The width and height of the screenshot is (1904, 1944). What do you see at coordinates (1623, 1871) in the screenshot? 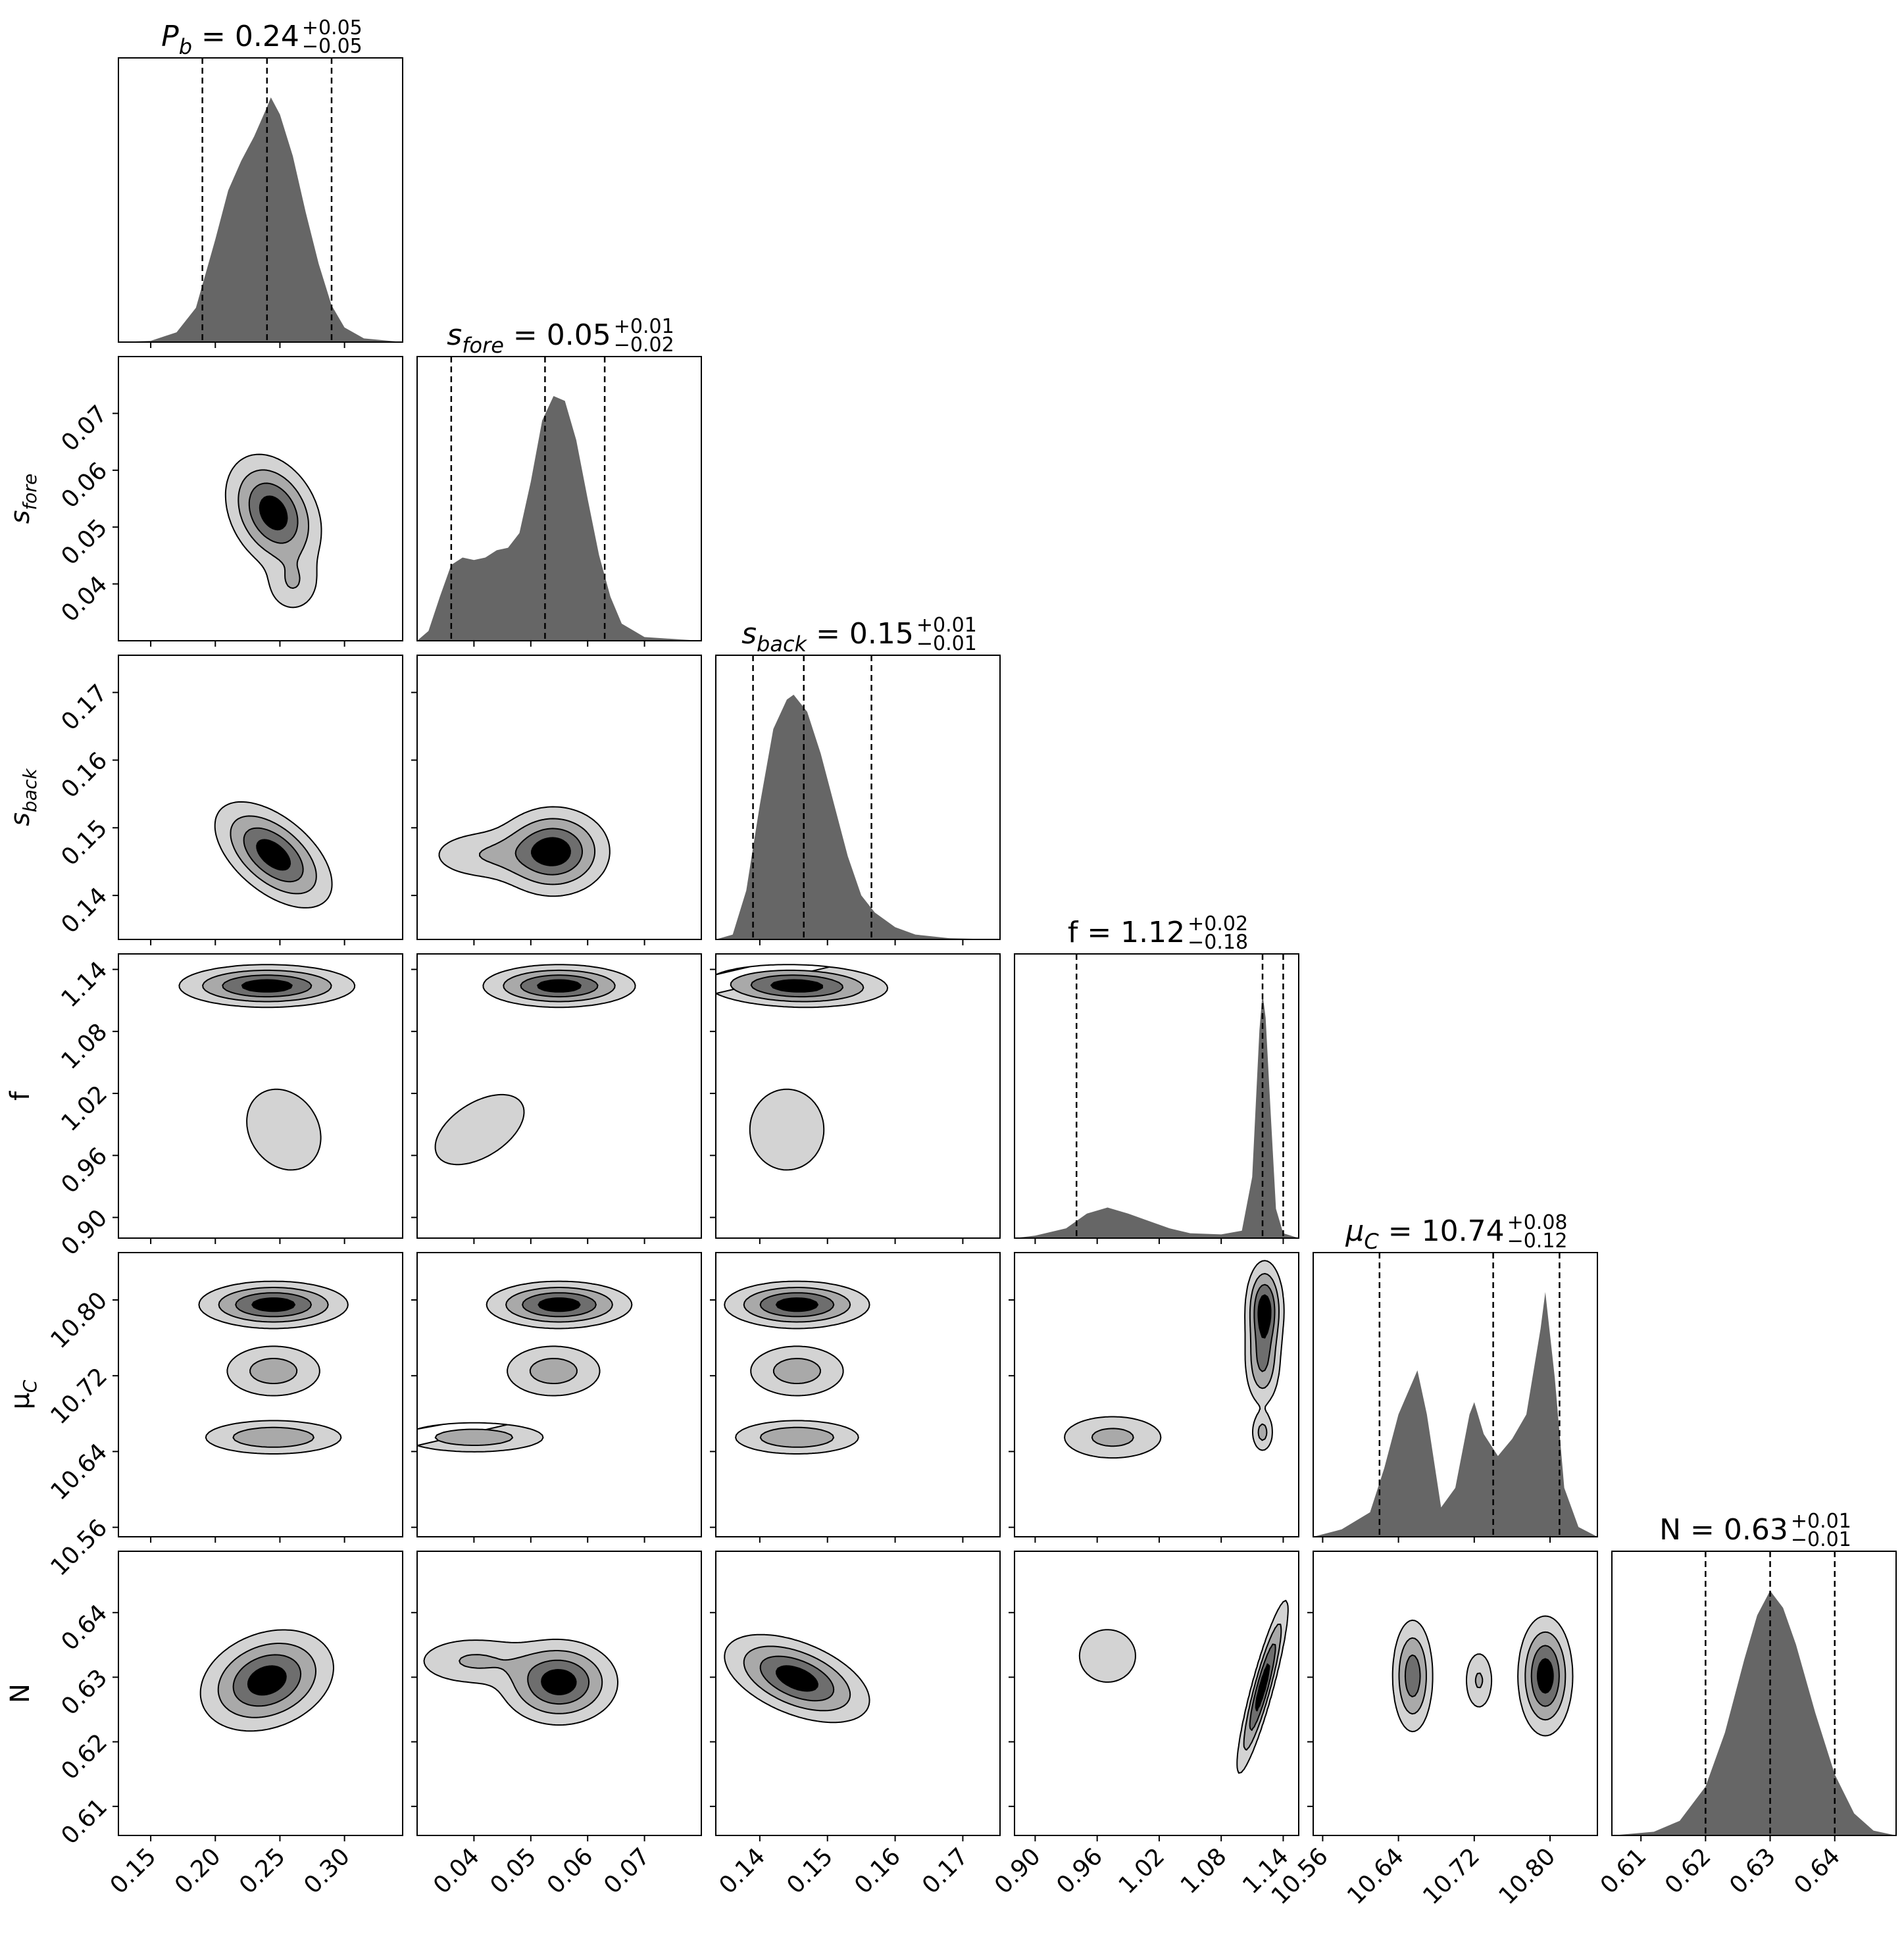
I see `x-tick-label-N: 0.61` at bounding box center [1623, 1871].